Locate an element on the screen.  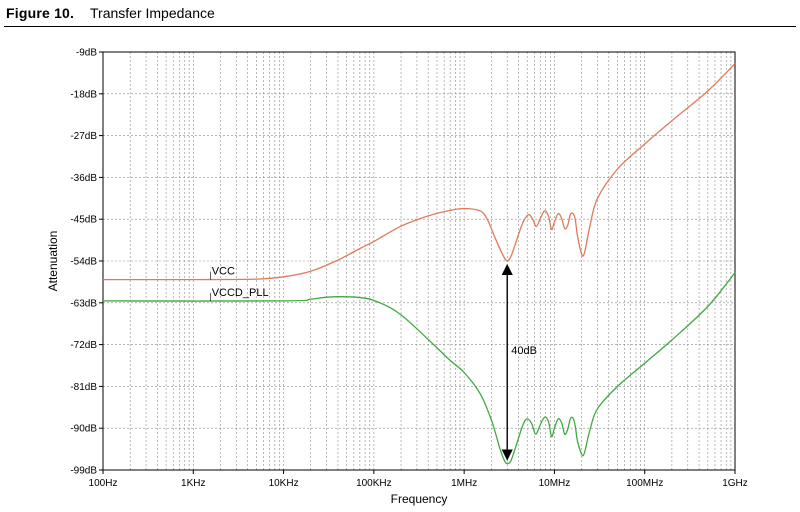
x-tick-label: 1KHz is located at coordinates (193, 483).